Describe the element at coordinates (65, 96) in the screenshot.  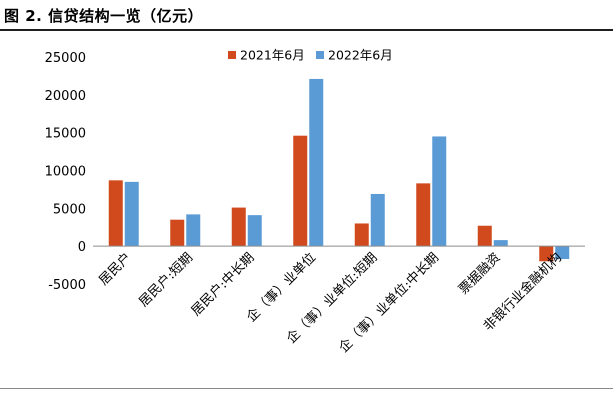
I see `y-tick-label: 20000` at that location.